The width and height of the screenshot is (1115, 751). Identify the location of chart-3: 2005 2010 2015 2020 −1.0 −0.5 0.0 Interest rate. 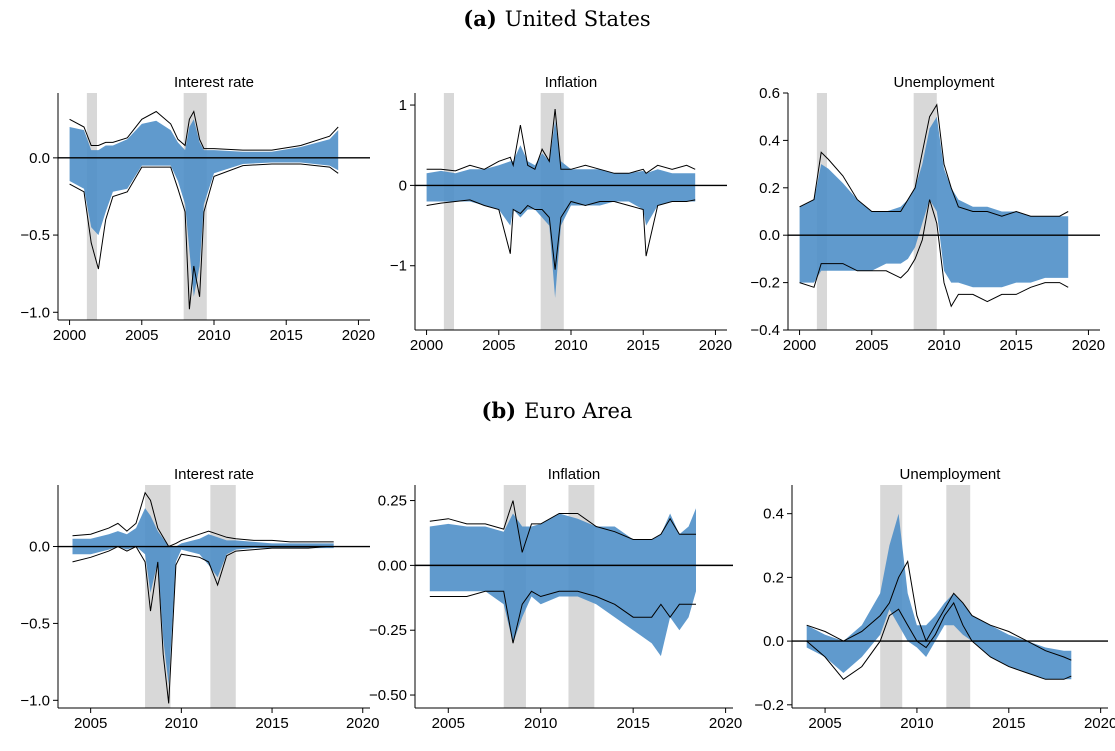
(199, 599).